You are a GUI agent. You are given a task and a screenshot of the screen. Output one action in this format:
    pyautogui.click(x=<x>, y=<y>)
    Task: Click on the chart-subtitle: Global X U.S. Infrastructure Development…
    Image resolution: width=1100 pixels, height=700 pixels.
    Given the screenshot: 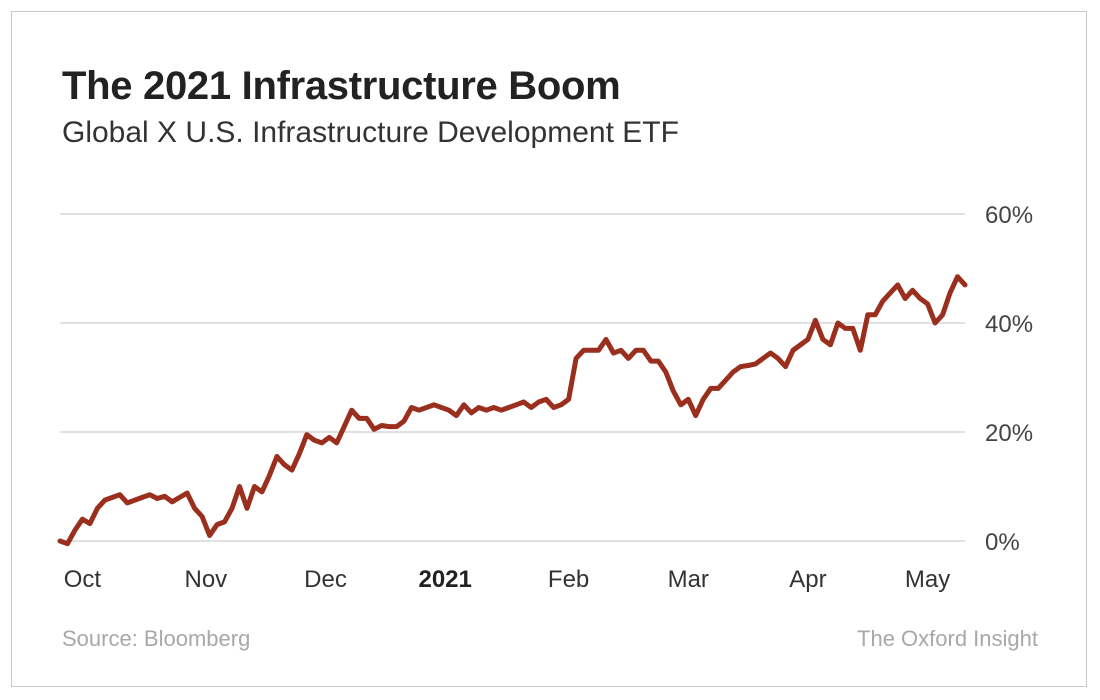 What is the action you would take?
    pyautogui.click(x=370, y=132)
    